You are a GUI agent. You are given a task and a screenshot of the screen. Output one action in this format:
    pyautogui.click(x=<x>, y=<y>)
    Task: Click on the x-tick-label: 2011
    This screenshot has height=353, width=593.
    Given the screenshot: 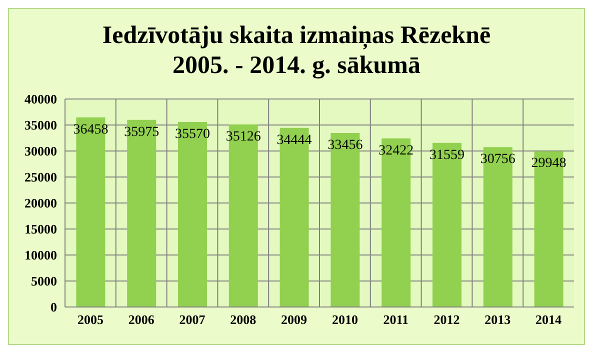 What is the action you would take?
    pyautogui.click(x=395, y=320)
    